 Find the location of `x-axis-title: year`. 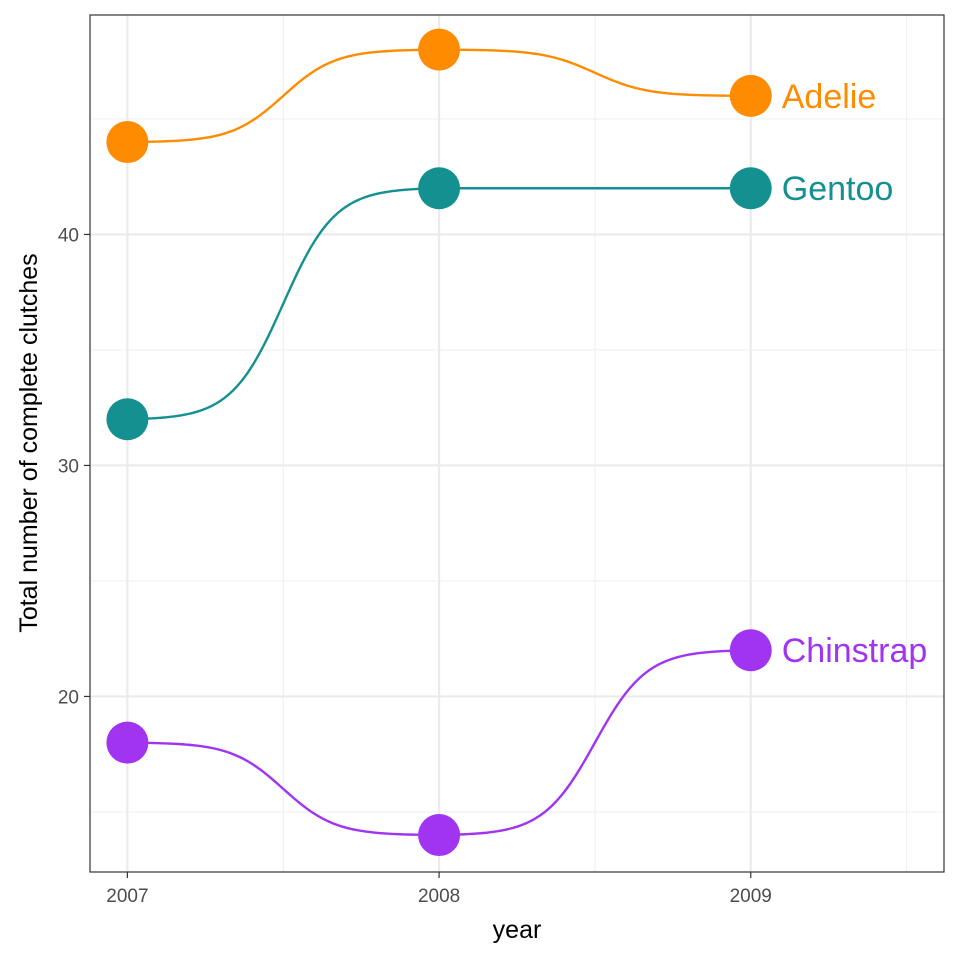

x-axis-title: year is located at coordinates (517, 930).